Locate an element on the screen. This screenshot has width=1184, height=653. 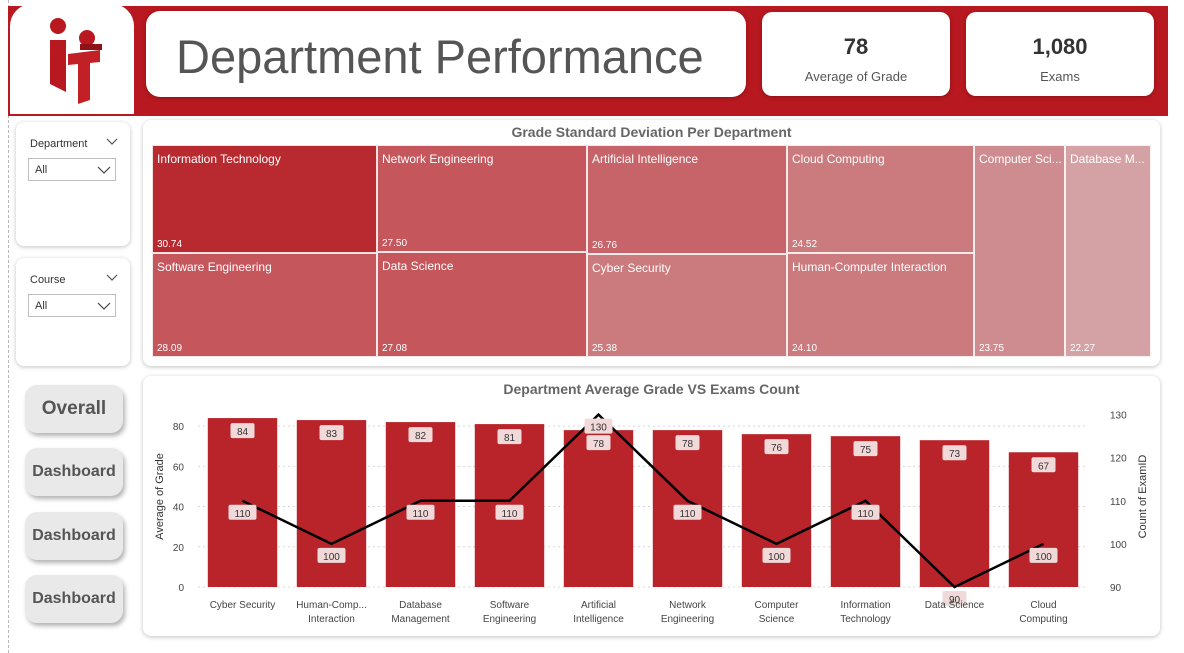
treemap-tile-network-engineering: Network Engineering 27.50 is located at coordinates (482, 198).